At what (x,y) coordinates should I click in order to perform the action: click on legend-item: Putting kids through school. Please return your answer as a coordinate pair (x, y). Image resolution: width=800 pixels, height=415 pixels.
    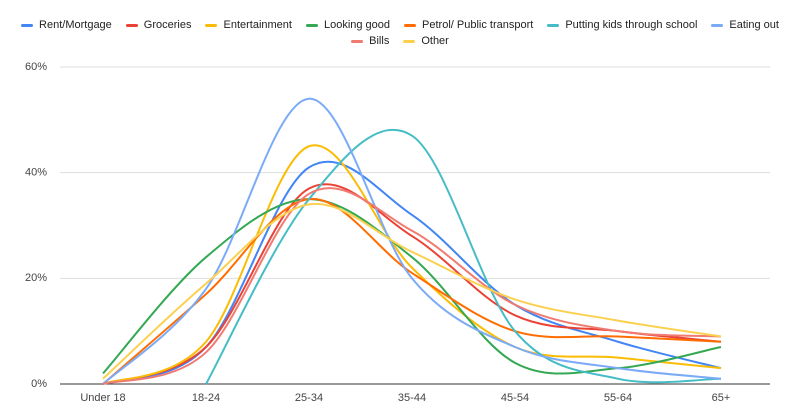
    Looking at the image, I should click on (622, 25).